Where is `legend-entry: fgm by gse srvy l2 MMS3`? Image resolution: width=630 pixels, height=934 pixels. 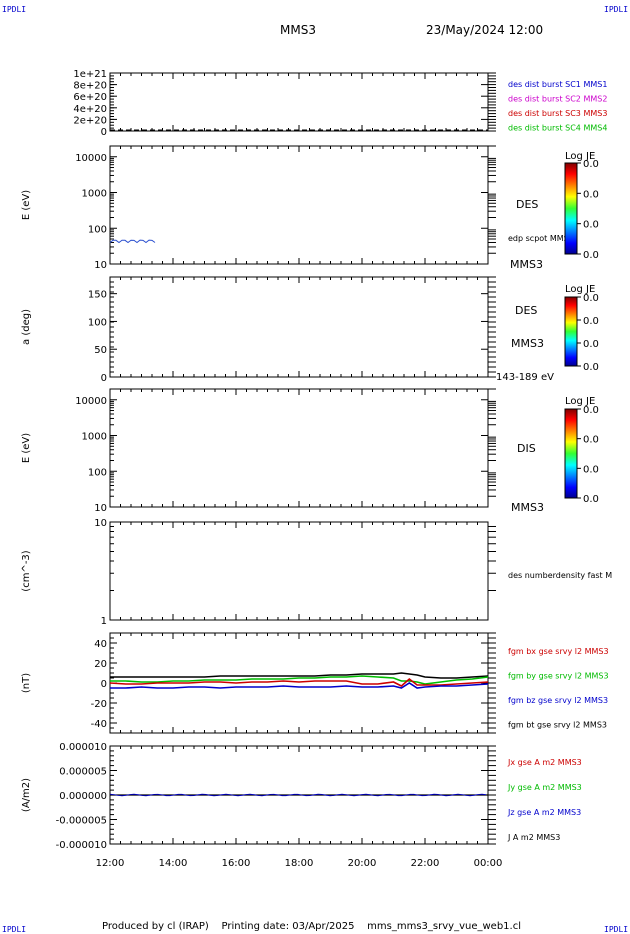
legend-entry: fgm by gse srvy l2 MMS3 is located at coordinates (558, 676).